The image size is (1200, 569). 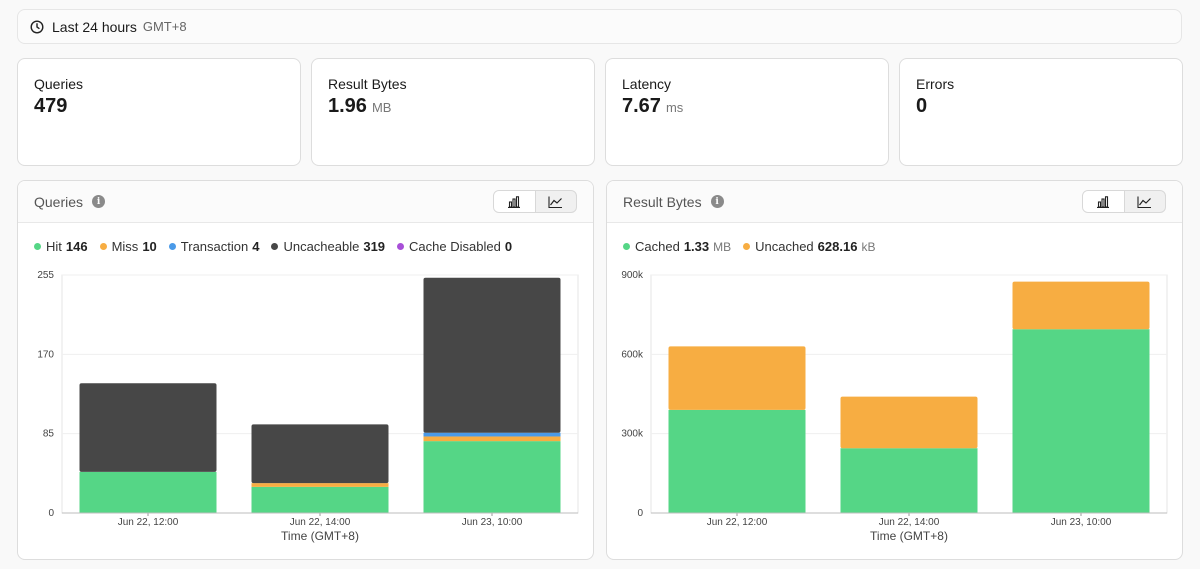 I want to click on legend-value: 10, so click(x=149, y=246).